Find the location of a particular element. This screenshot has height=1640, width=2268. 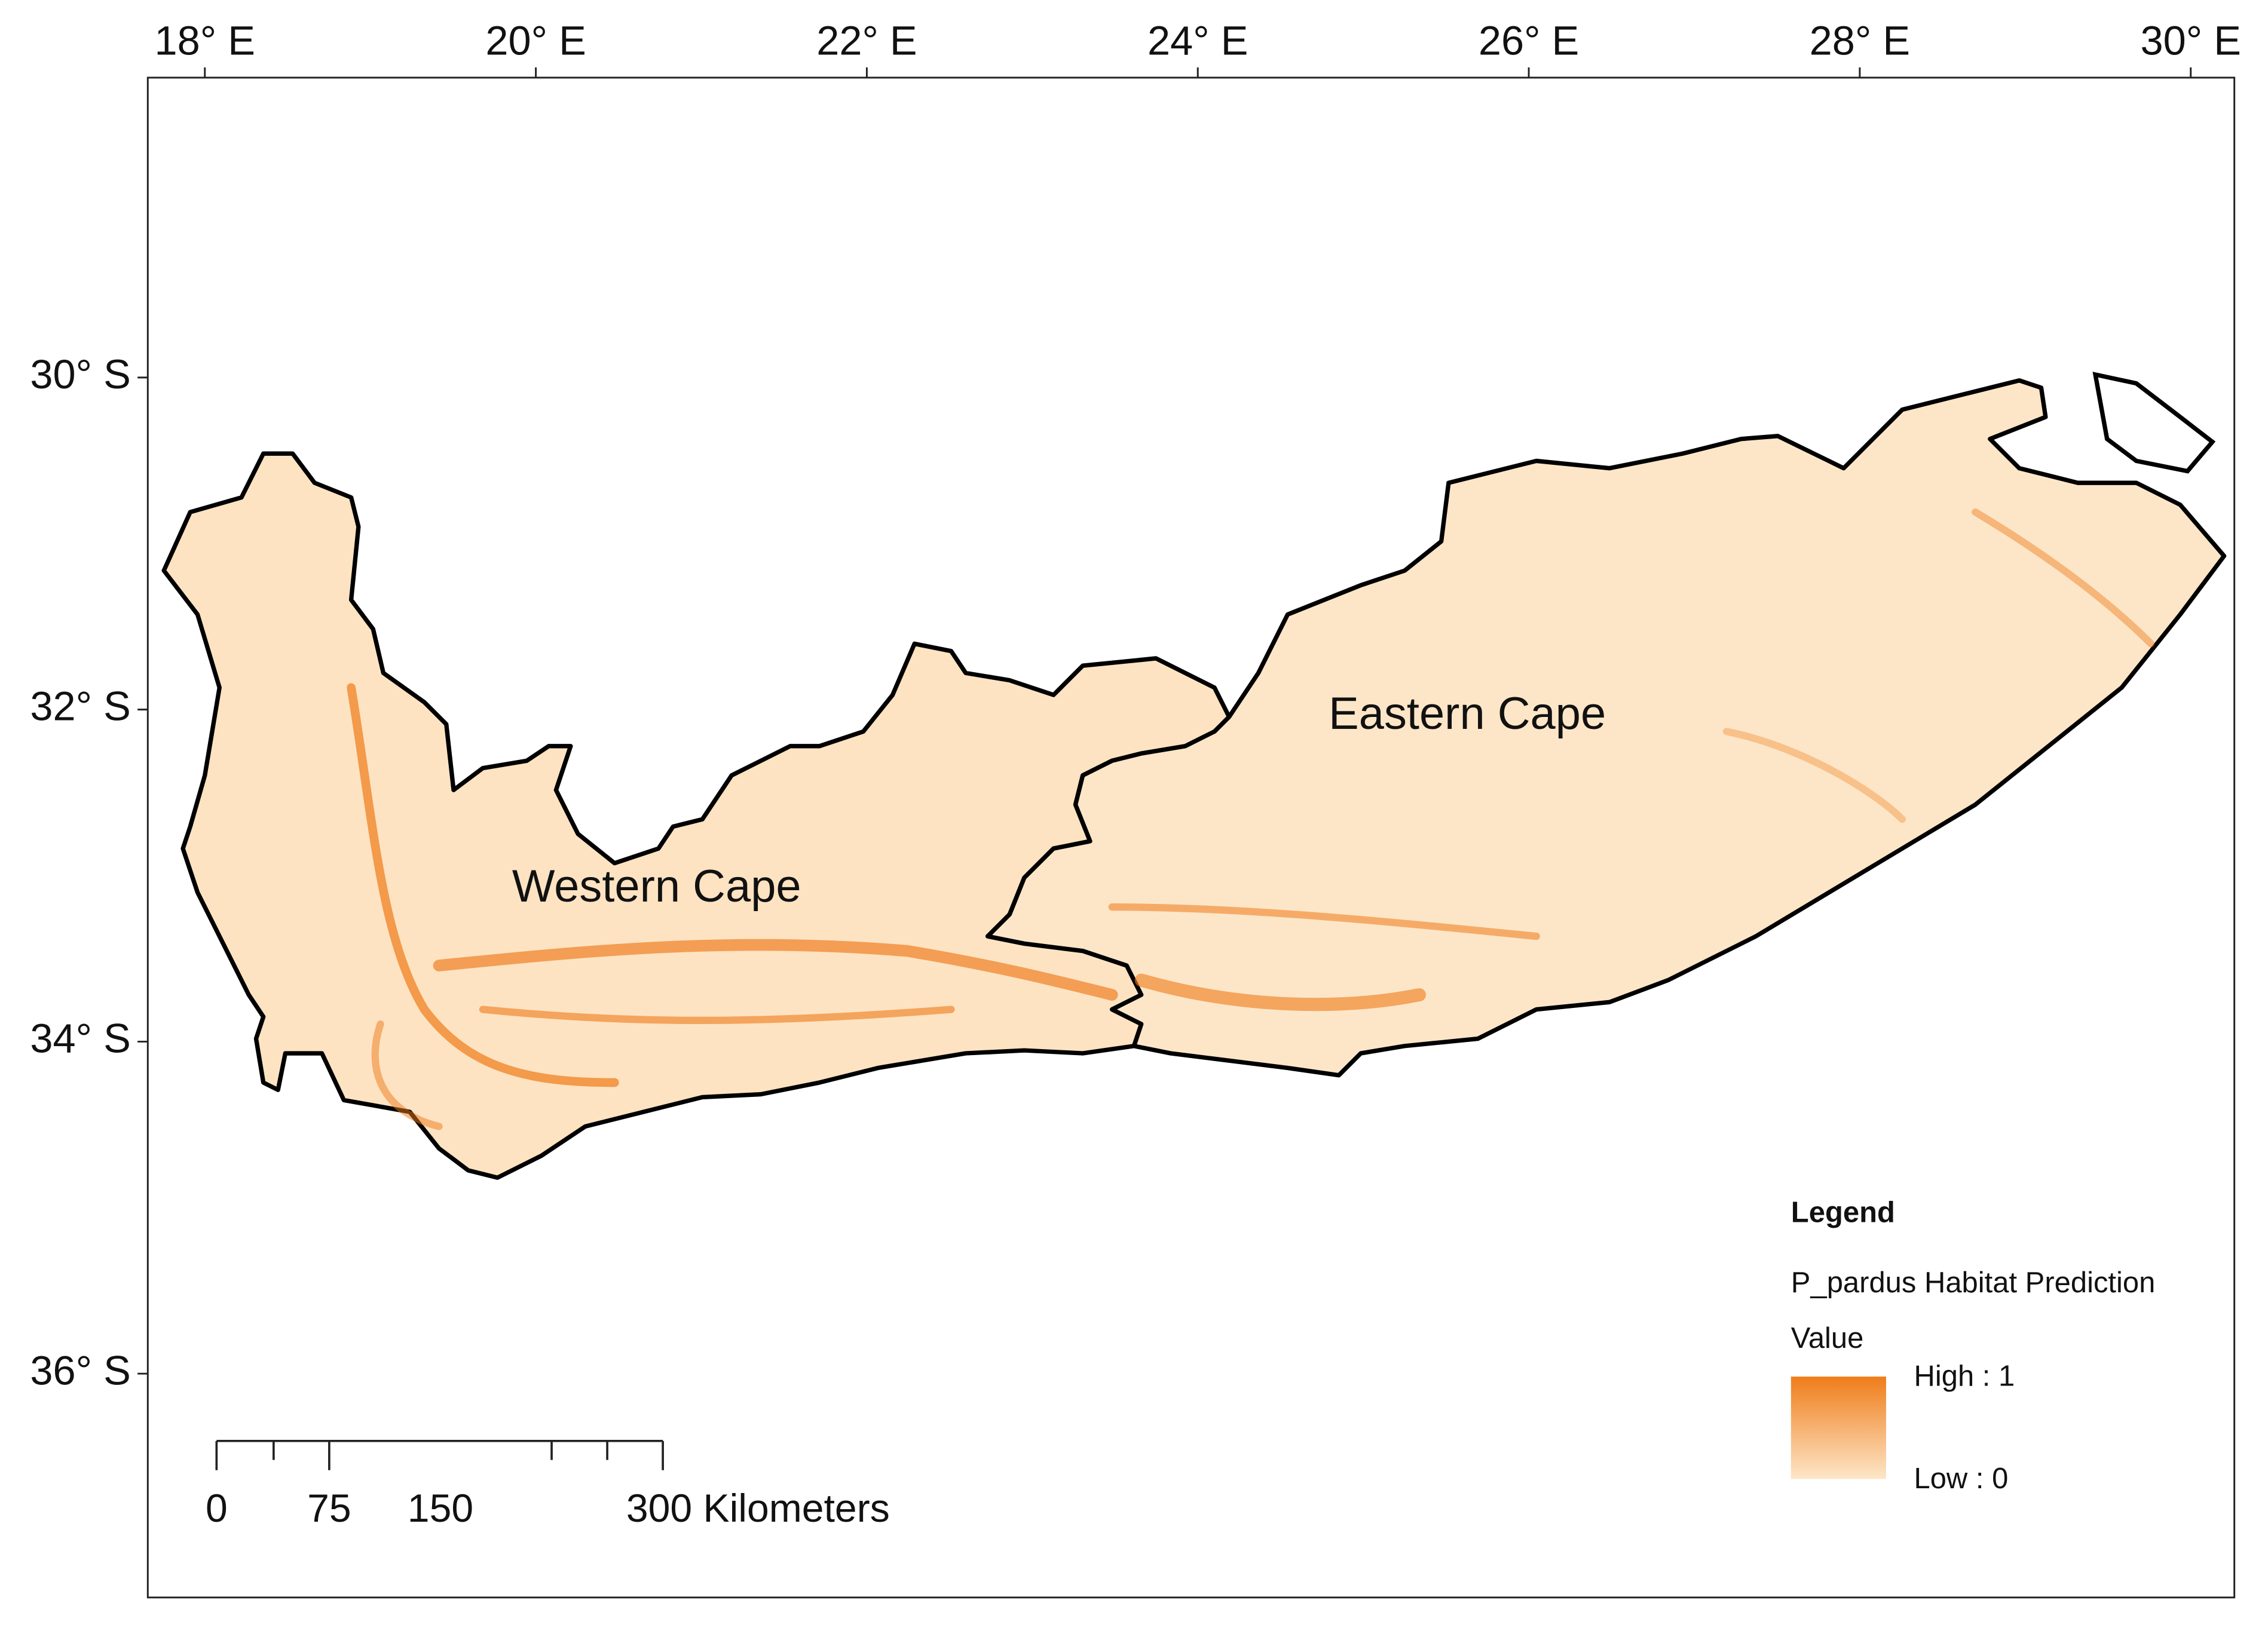

region-label: Western Cape is located at coordinates (656, 886).